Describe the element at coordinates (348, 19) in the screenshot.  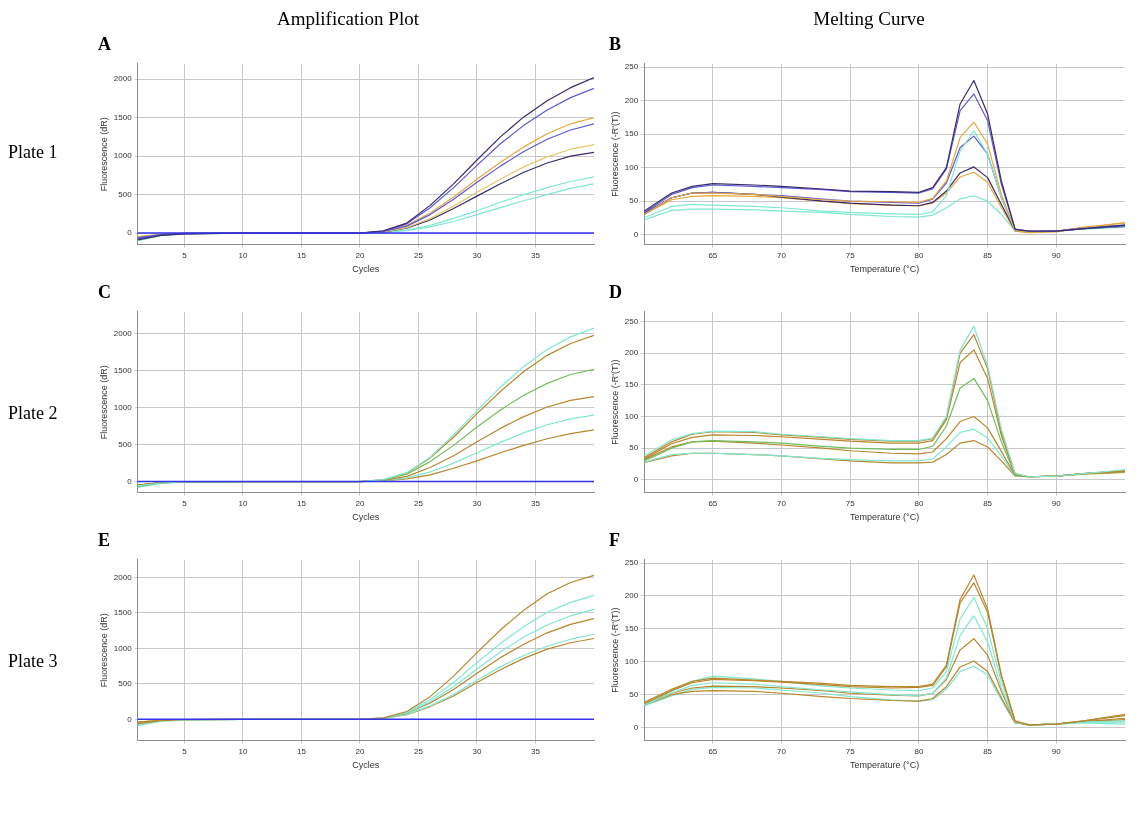
I see `chart-subtitle: Amplification Plot` at that location.